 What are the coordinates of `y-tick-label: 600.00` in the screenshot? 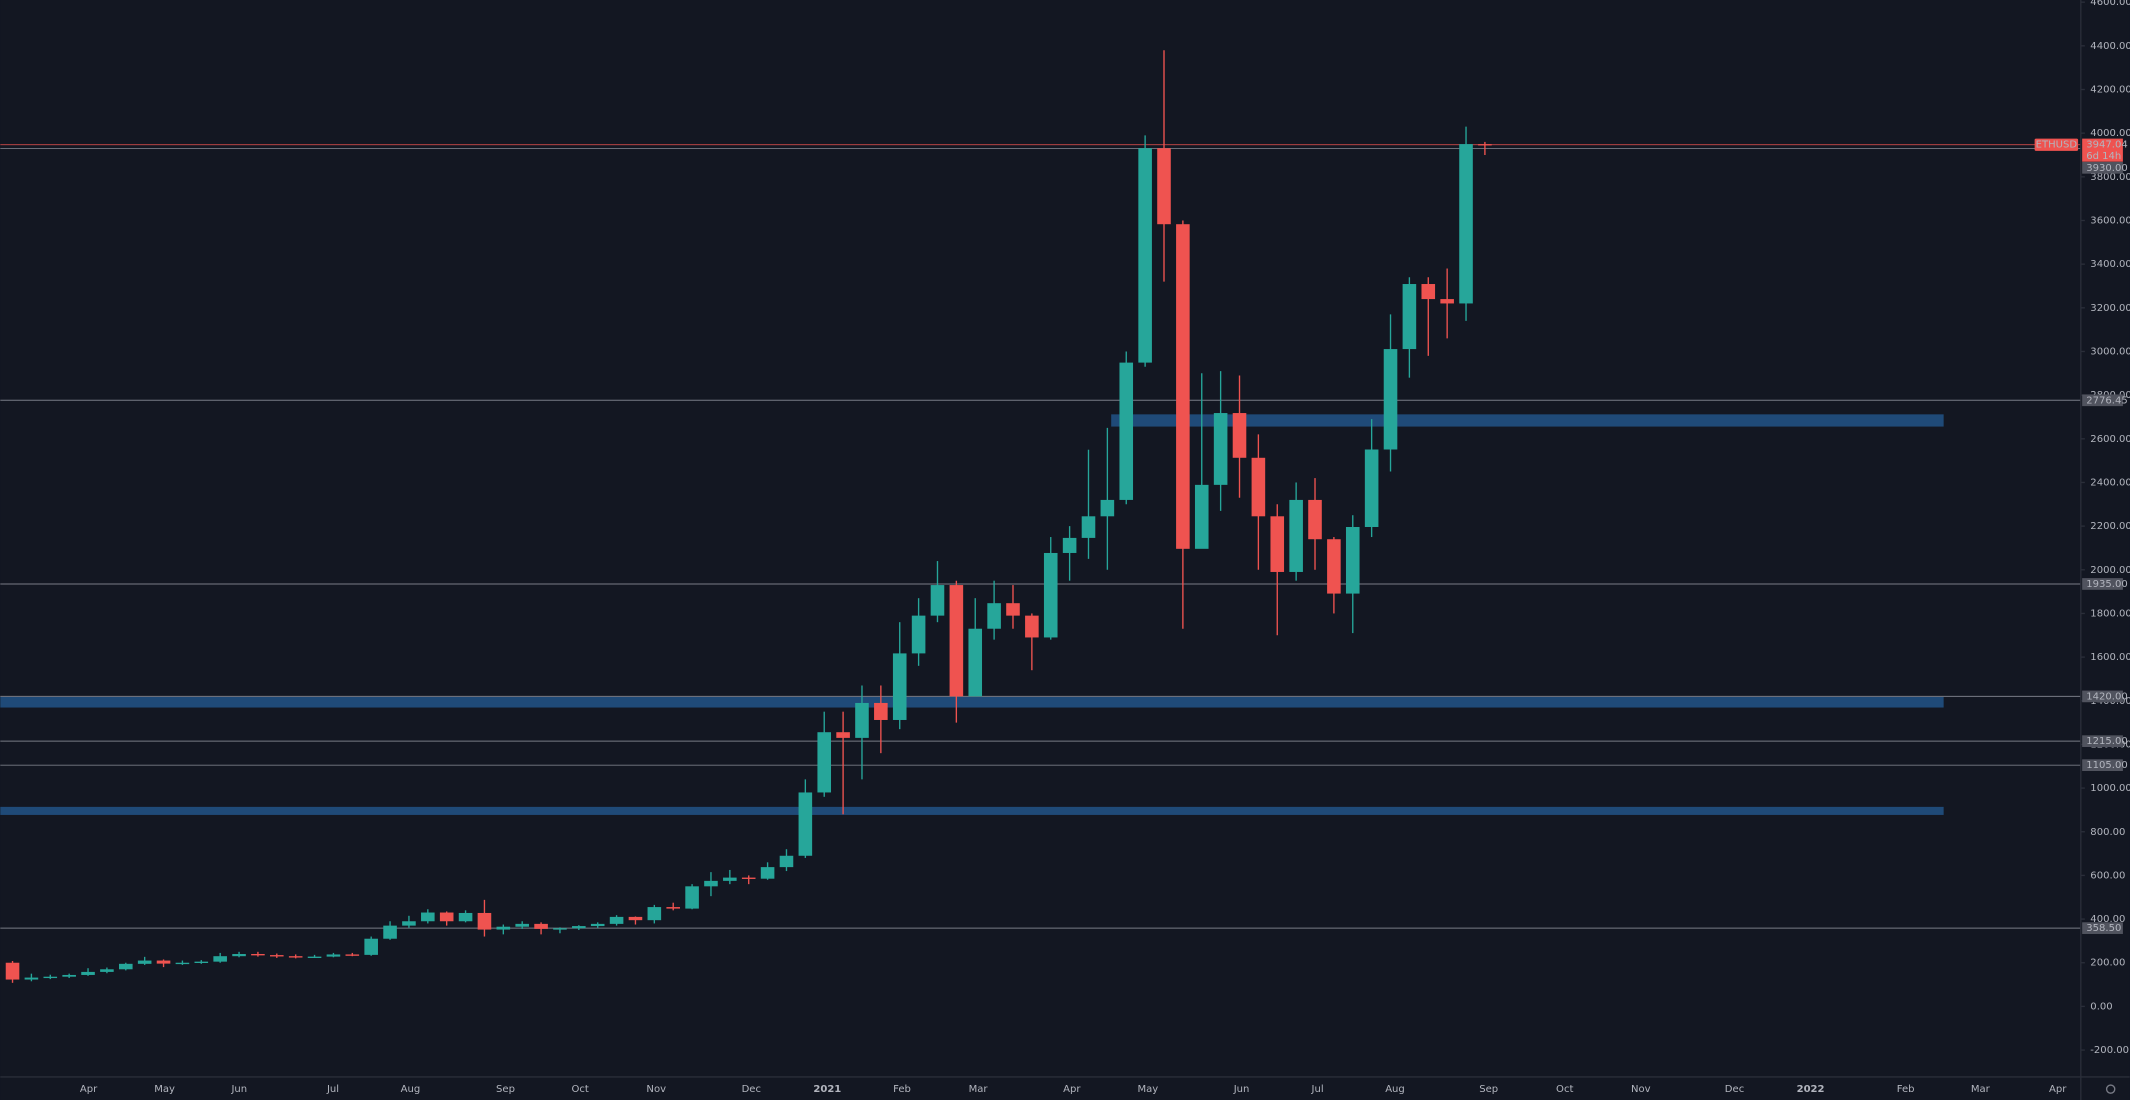 It's located at (2107, 875).